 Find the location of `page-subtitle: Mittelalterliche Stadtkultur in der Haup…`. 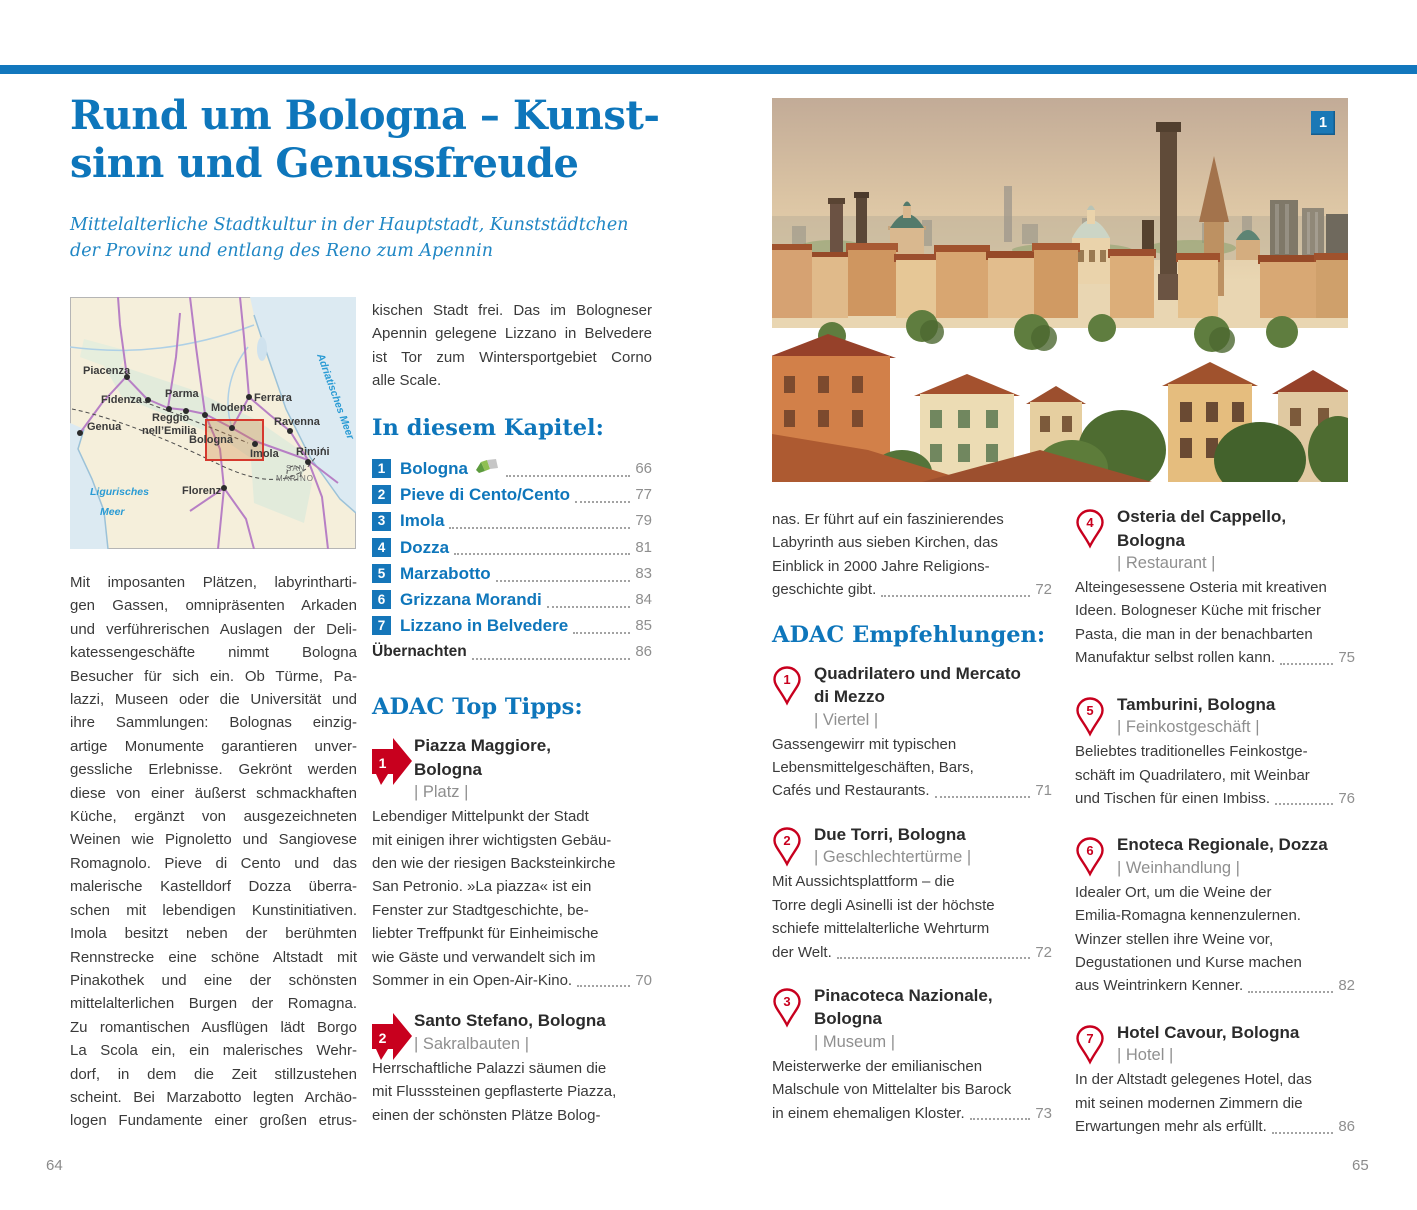

page-subtitle: Mittelalterliche Stadtkultur in der Haup… is located at coordinates (349, 238).